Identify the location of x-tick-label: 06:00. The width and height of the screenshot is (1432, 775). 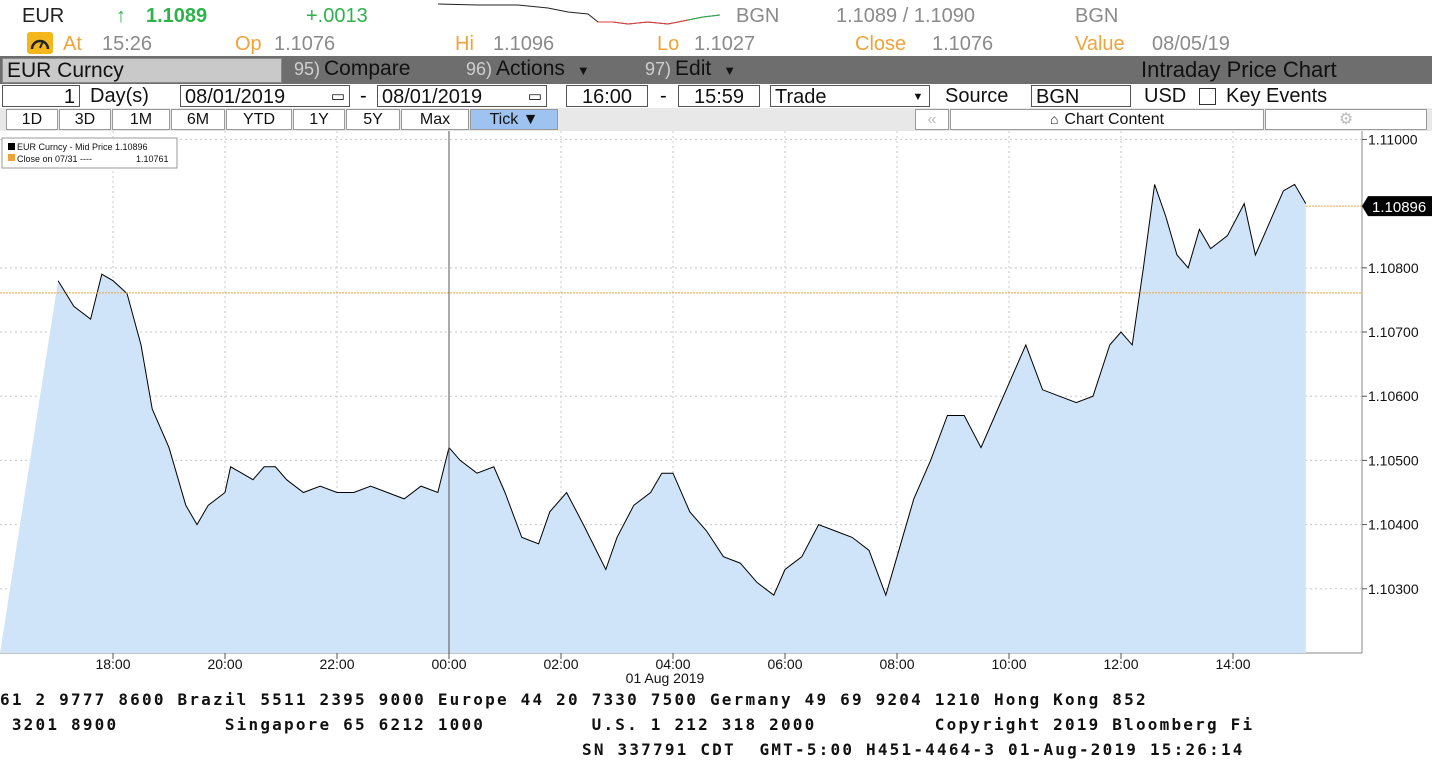
(784, 664).